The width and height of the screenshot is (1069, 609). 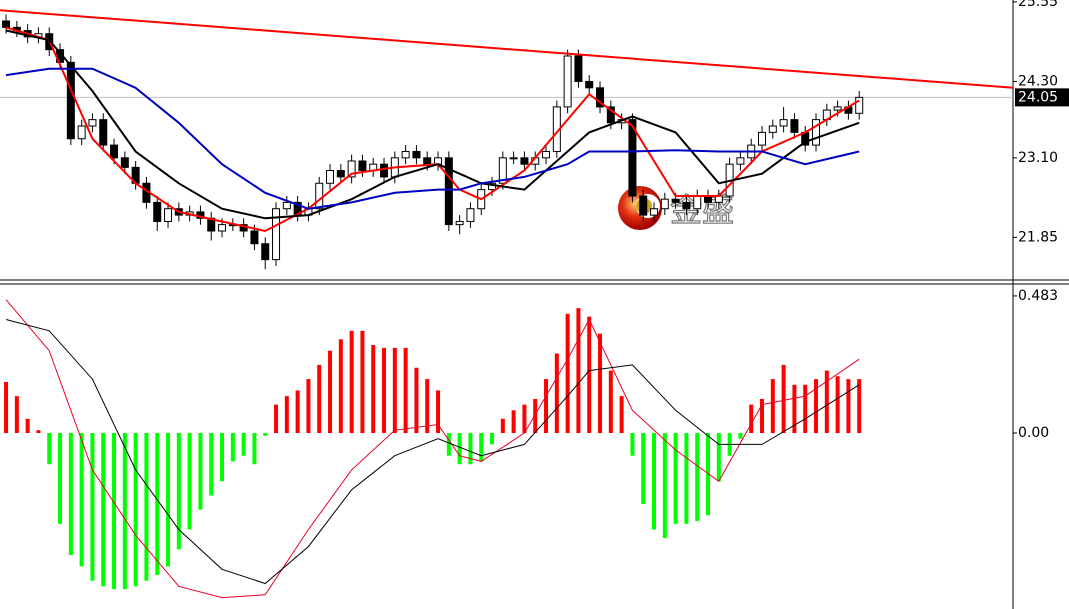 What do you see at coordinates (1038, 158) in the screenshot?
I see `y-tick-label: 23.10` at bounding box center [1038, 158].